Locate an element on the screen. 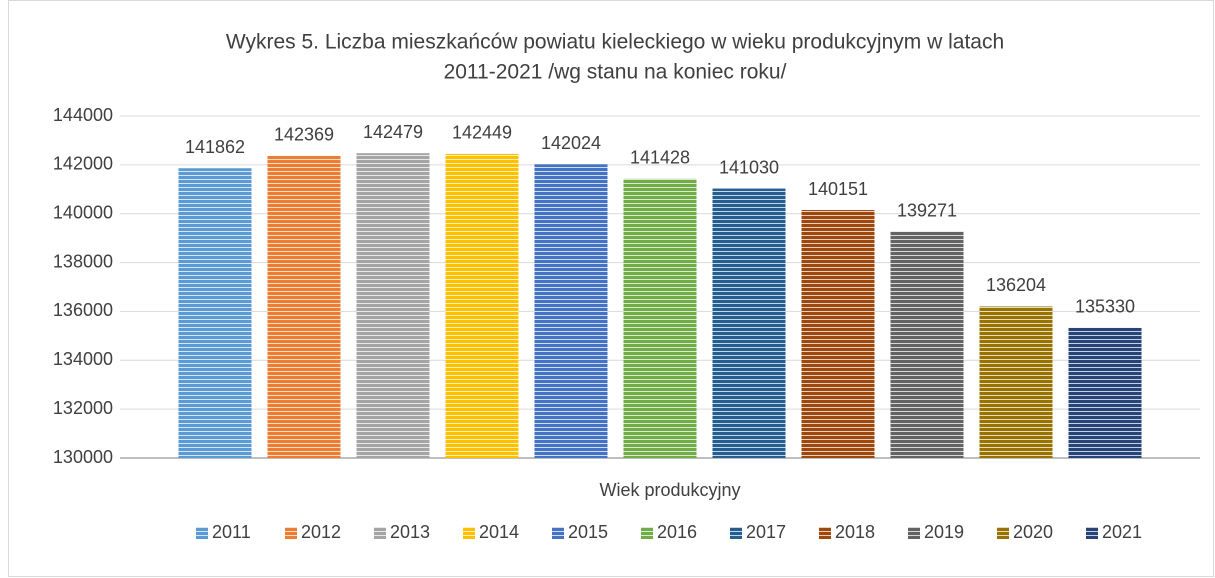  y-tick-label: 142000 is located at coordinates (83, 164).